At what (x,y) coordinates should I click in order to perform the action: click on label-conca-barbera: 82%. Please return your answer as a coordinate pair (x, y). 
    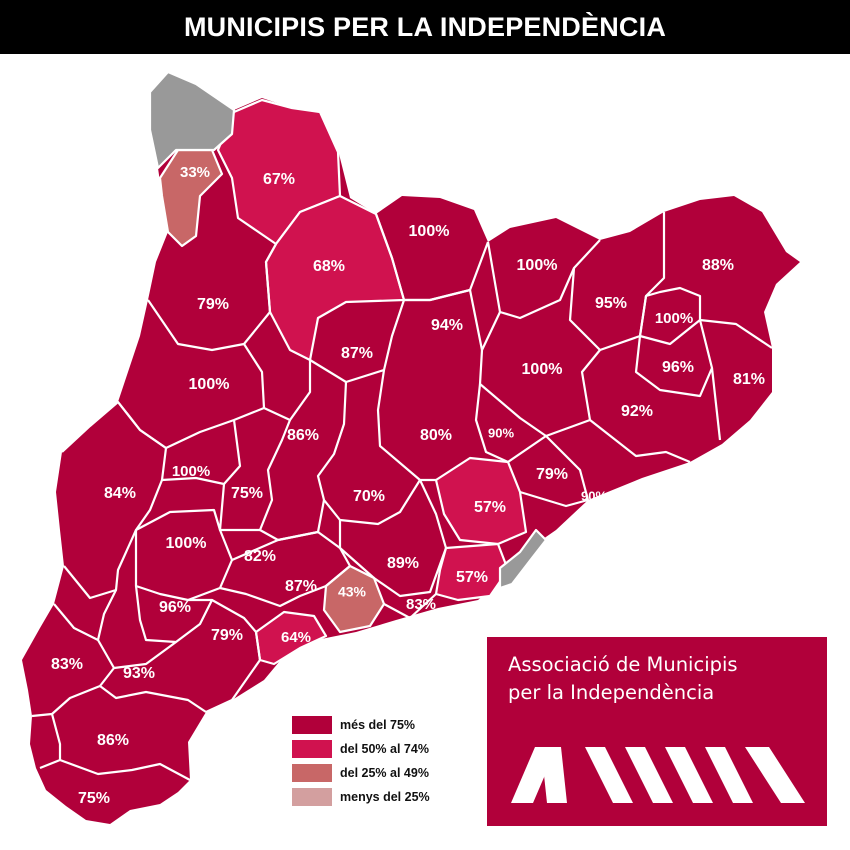
    Looking at the image, I should click on (260, 556).